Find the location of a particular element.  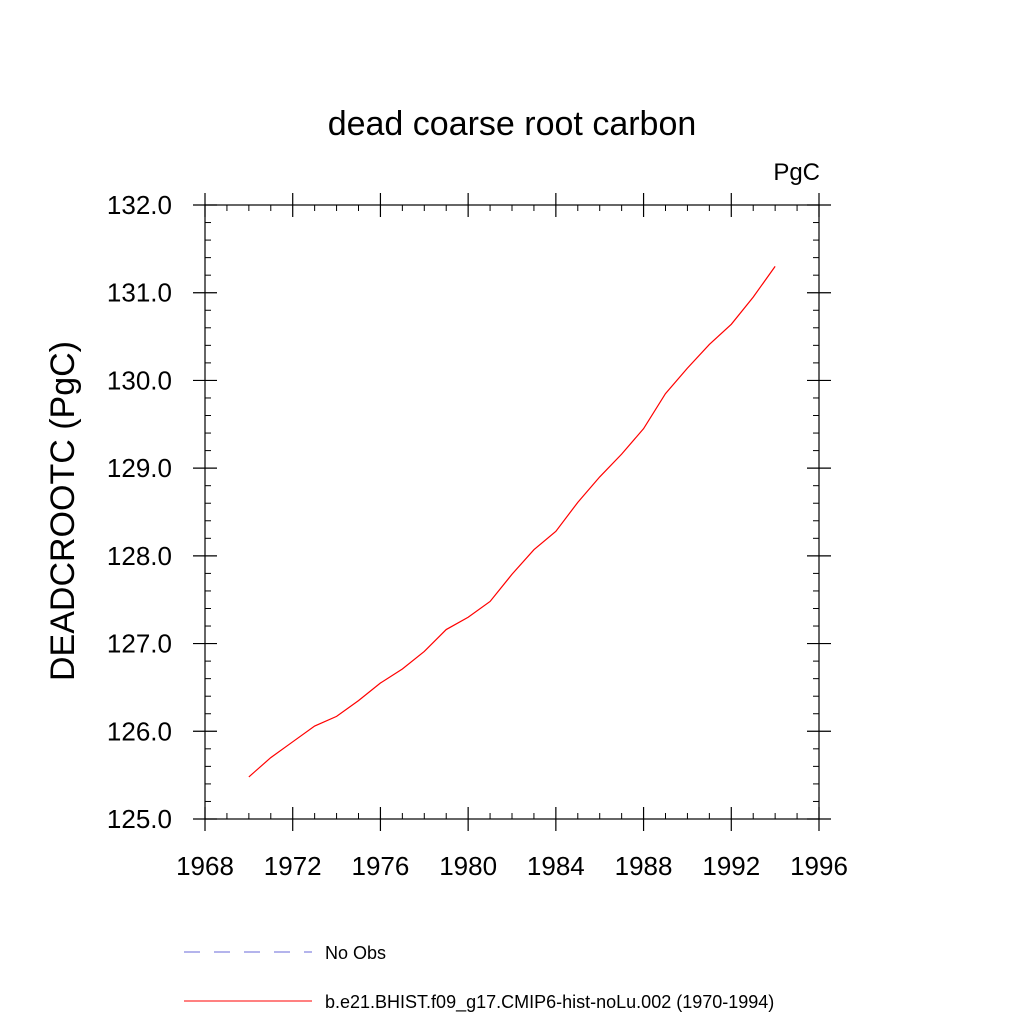

x-tick-label: 1976 is located at coordinates (381, 866).